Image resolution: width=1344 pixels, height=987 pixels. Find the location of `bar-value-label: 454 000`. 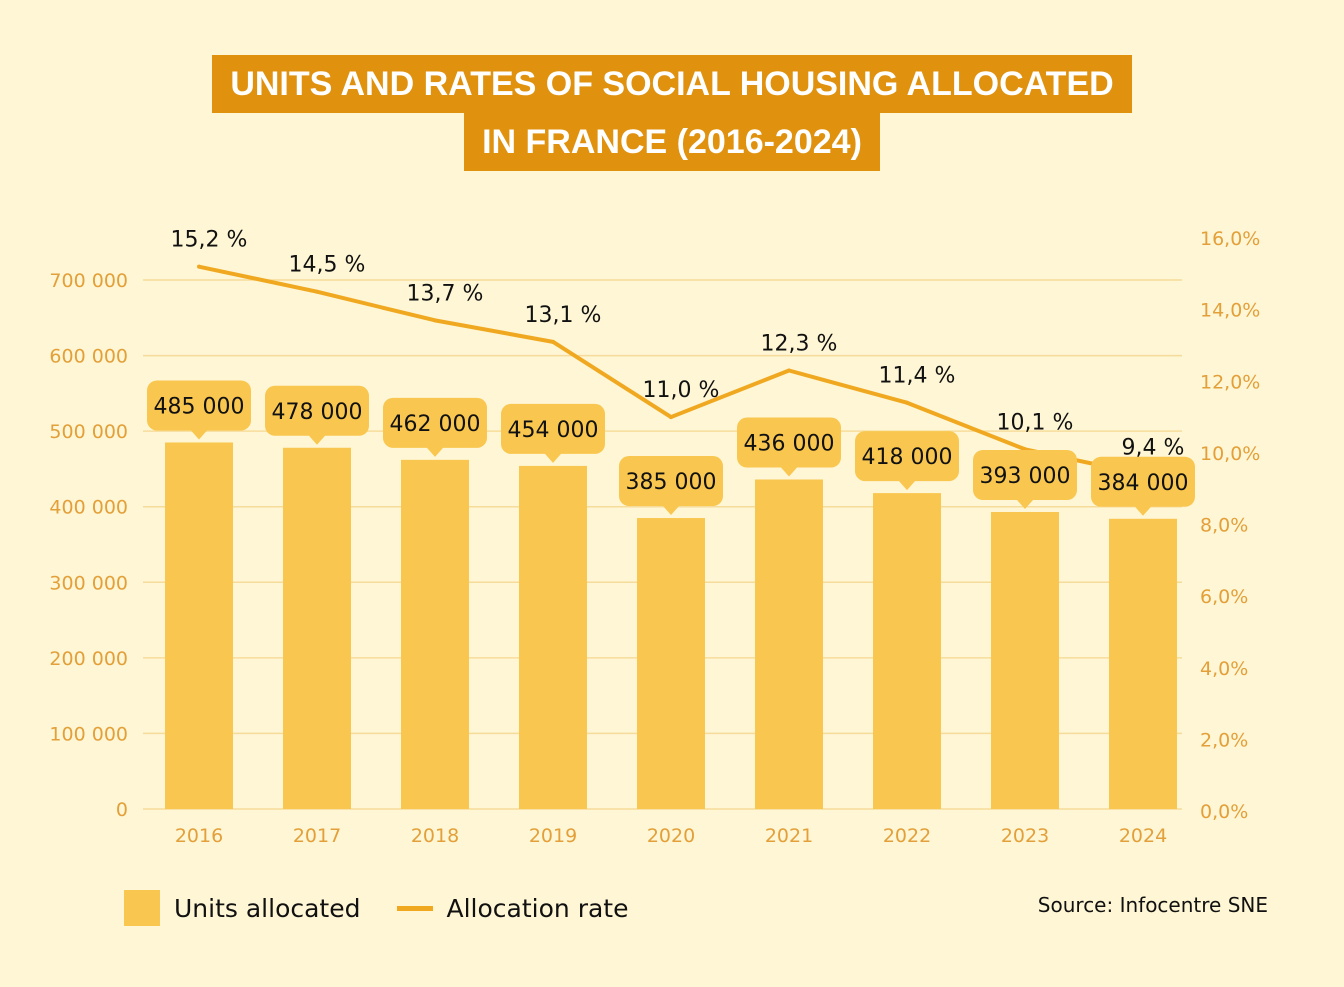

bar-value-label: 454 000 is located at coordinates (553, 430).